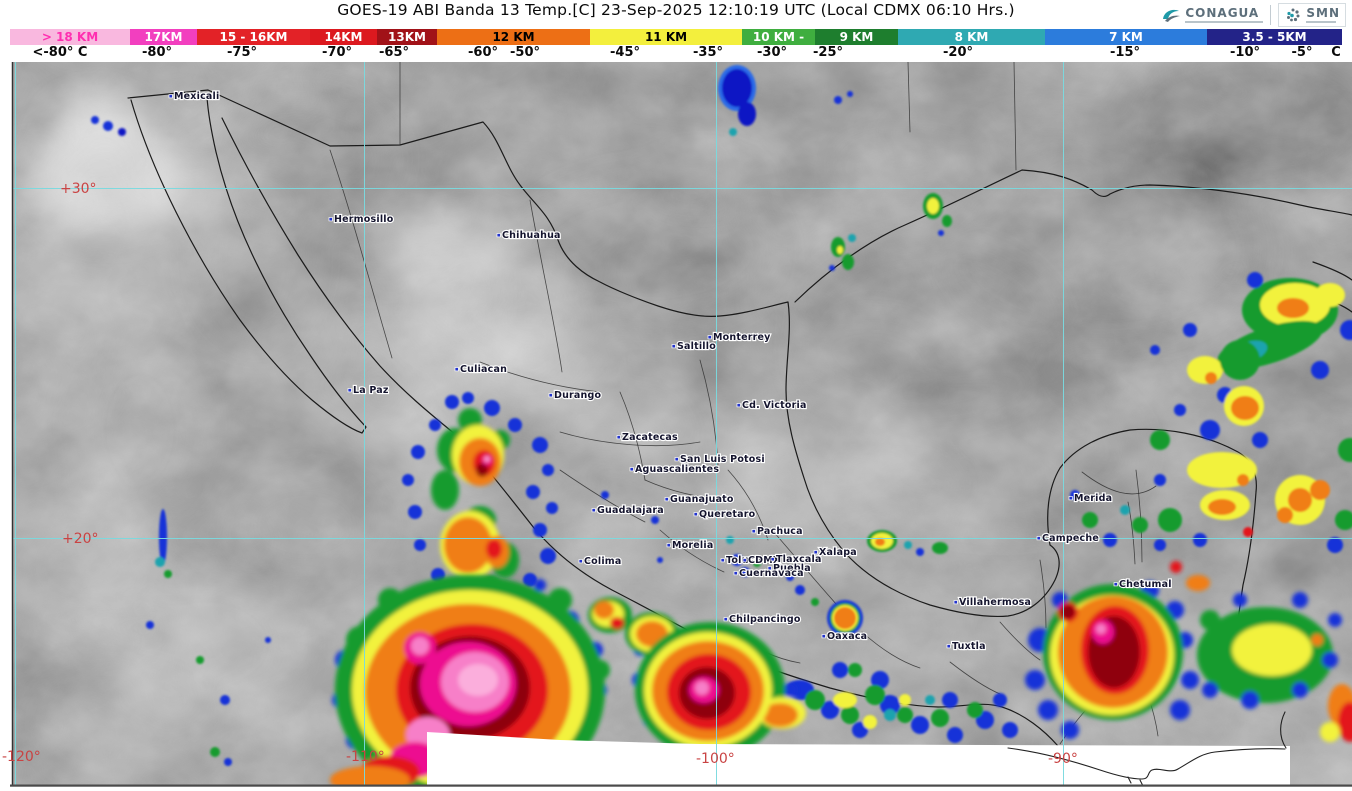  Describe the element at coordinates (727, 514) in the screenshot. I see `city-name: Queretaro` at that location.